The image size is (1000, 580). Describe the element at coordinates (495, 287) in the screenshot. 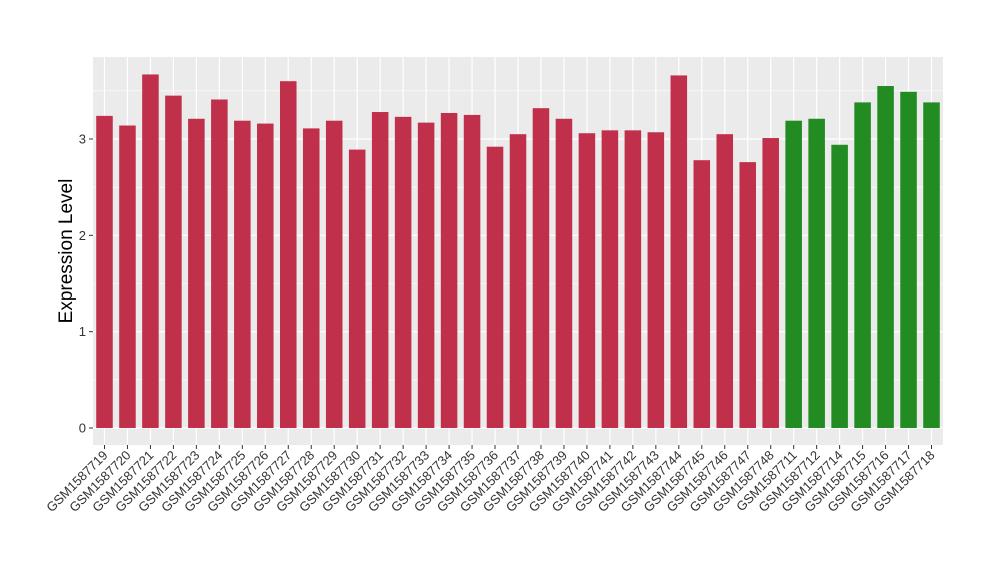

I see `bar-GSM1587736` at that location.